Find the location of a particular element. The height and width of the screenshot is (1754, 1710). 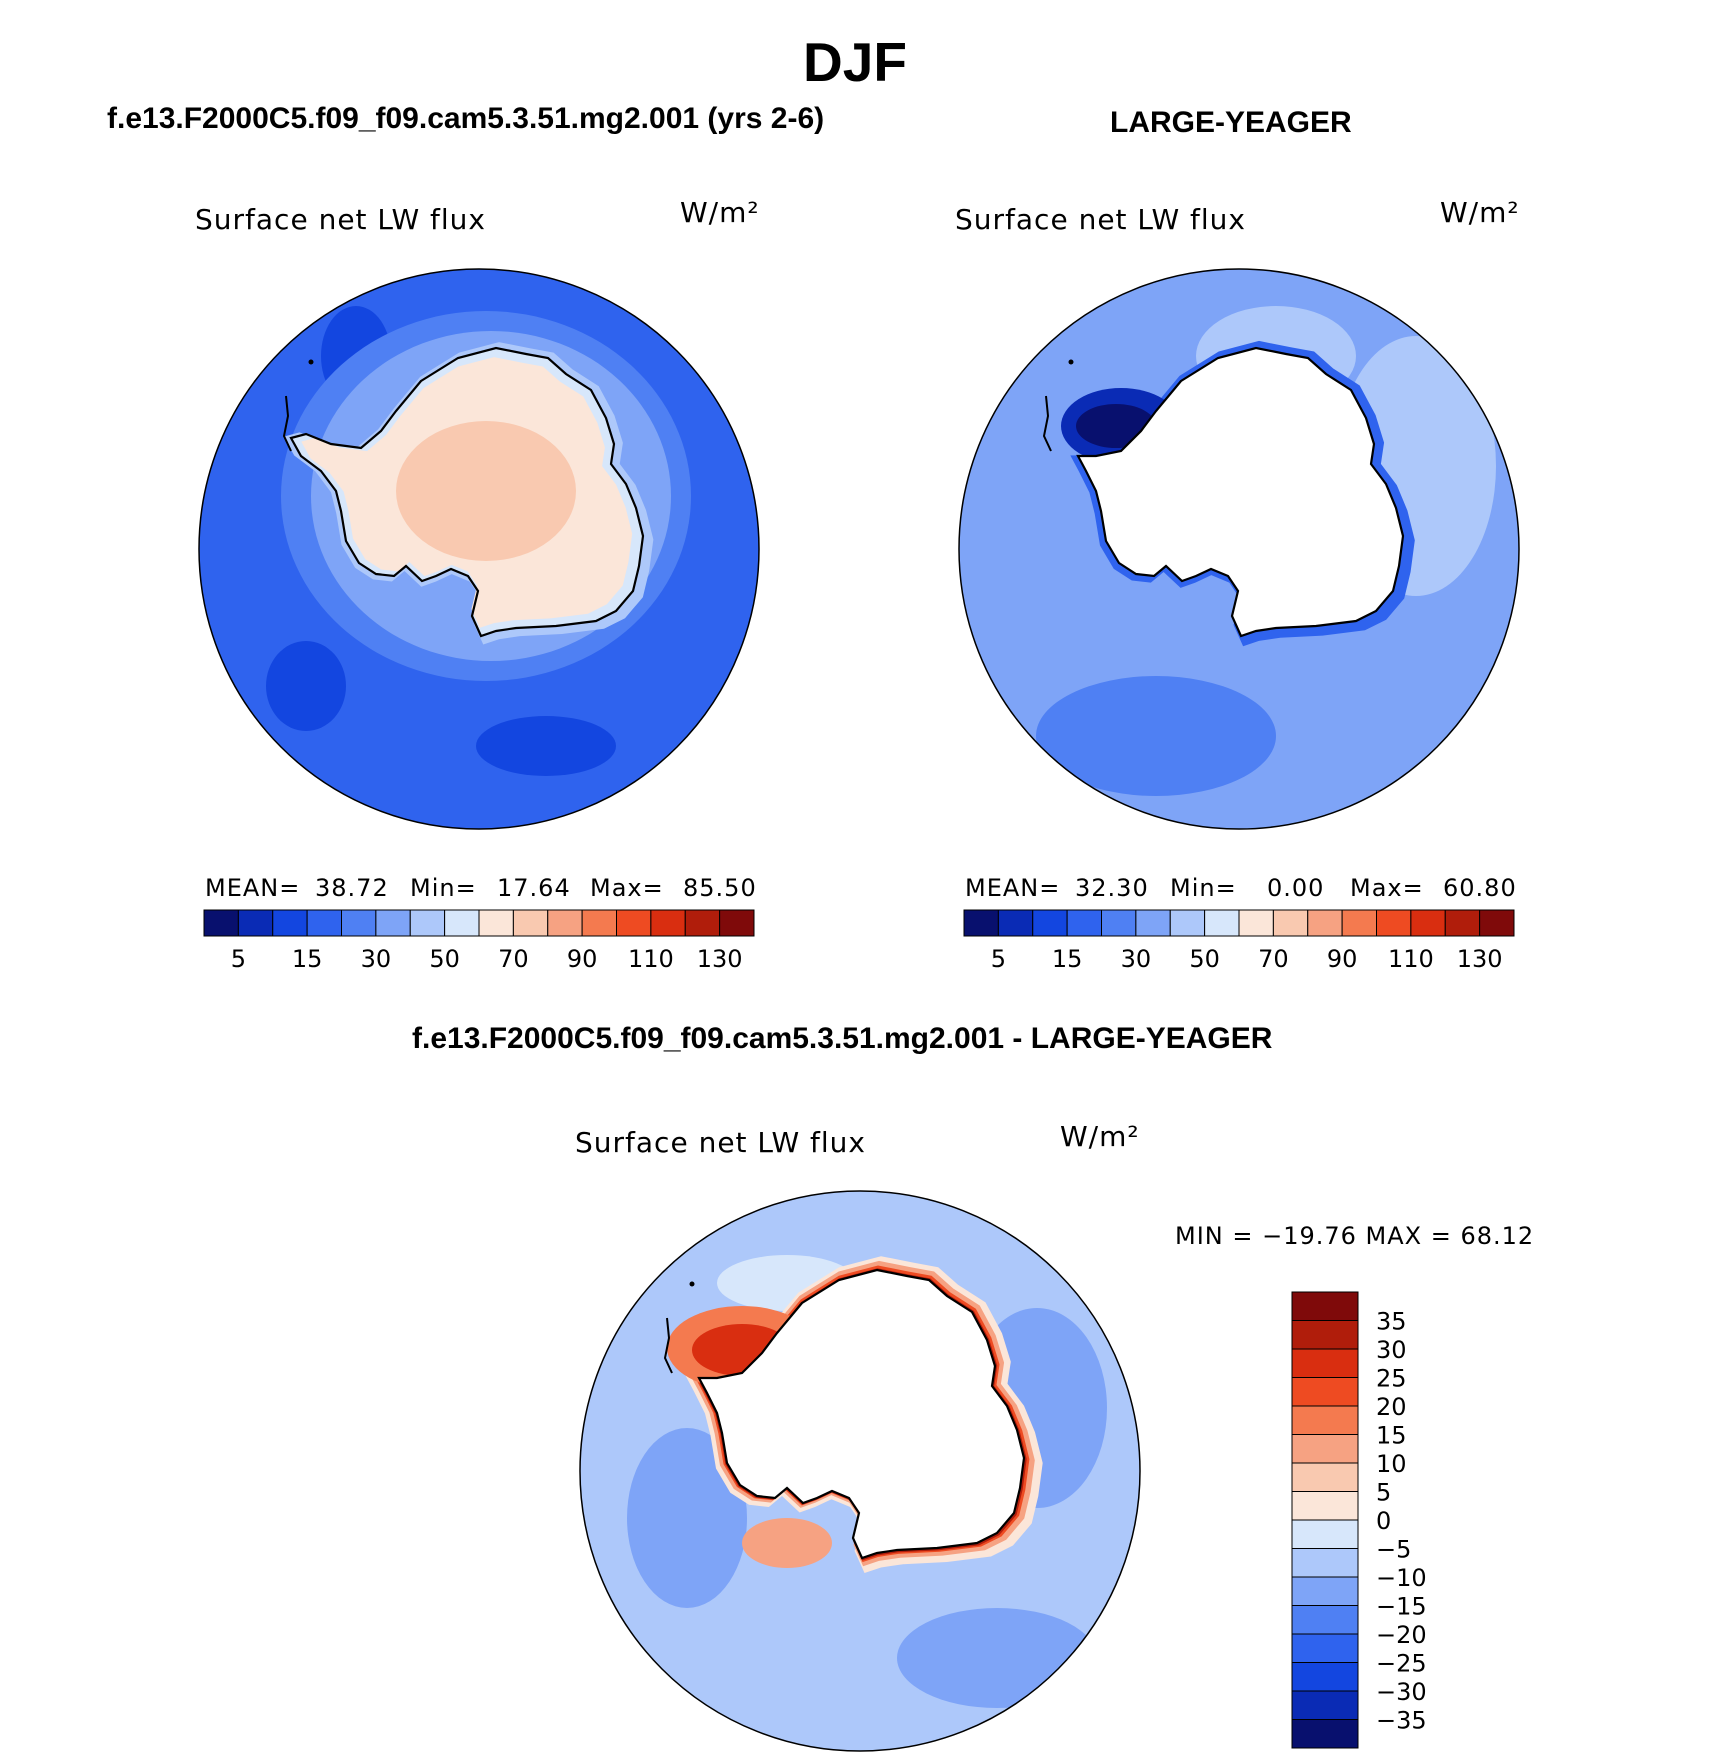

diff-variable-label: Surface net LW flux is located at coordinates (720, 1142).